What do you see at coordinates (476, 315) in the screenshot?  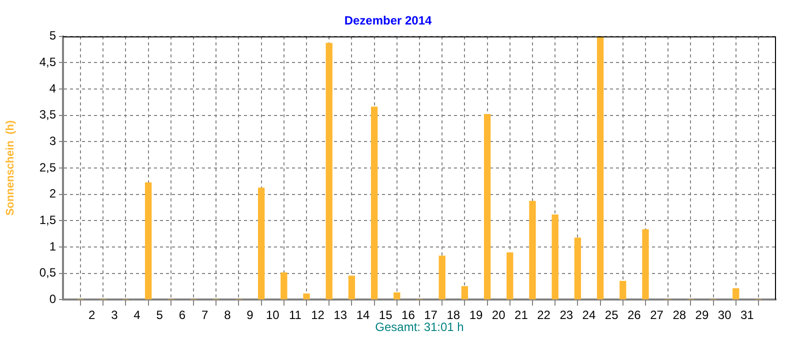 I see `x-tick-label: 19` at bounding box center [476, 315].